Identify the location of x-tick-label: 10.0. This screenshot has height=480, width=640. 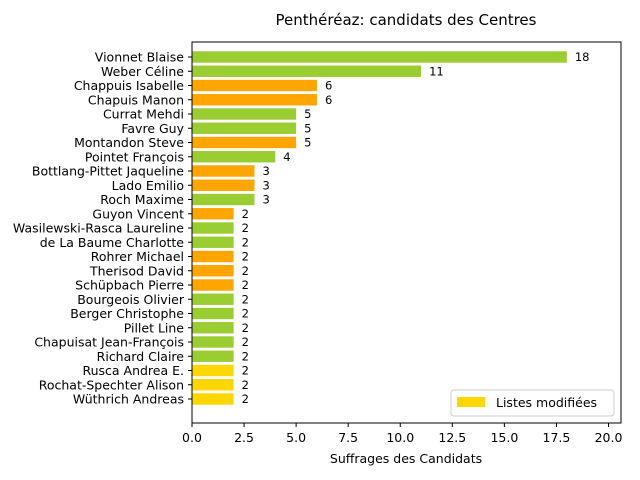
(400, 437).